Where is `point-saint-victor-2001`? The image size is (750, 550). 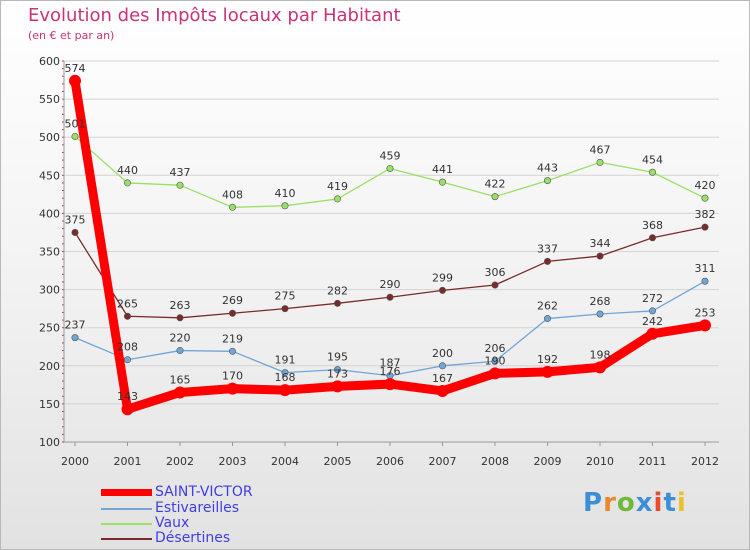
point-saint-victor-2001 is located at coordinates (127, 409).